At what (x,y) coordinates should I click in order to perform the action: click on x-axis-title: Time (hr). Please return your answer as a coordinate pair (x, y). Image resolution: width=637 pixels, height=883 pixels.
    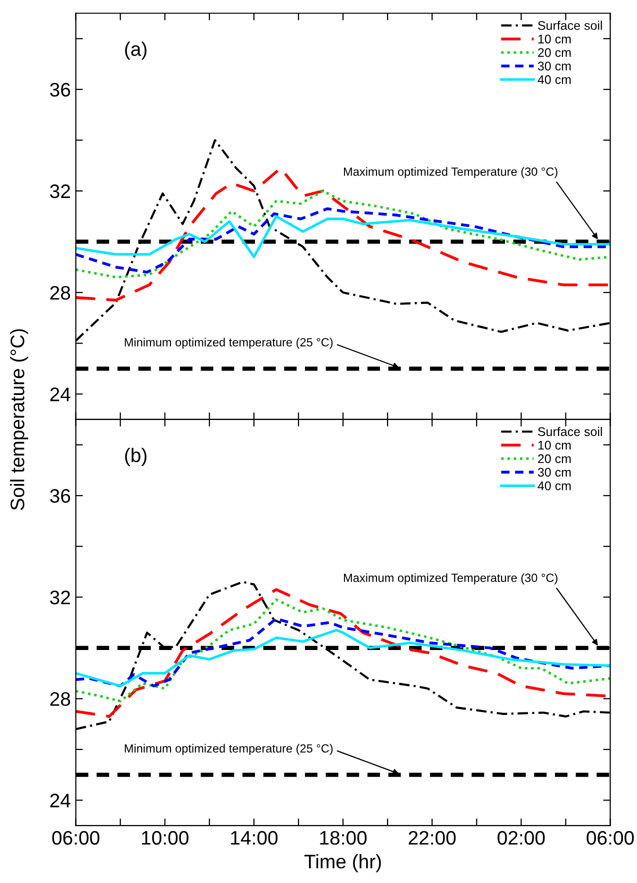
    Looking at the image, I should click on (342, 863).